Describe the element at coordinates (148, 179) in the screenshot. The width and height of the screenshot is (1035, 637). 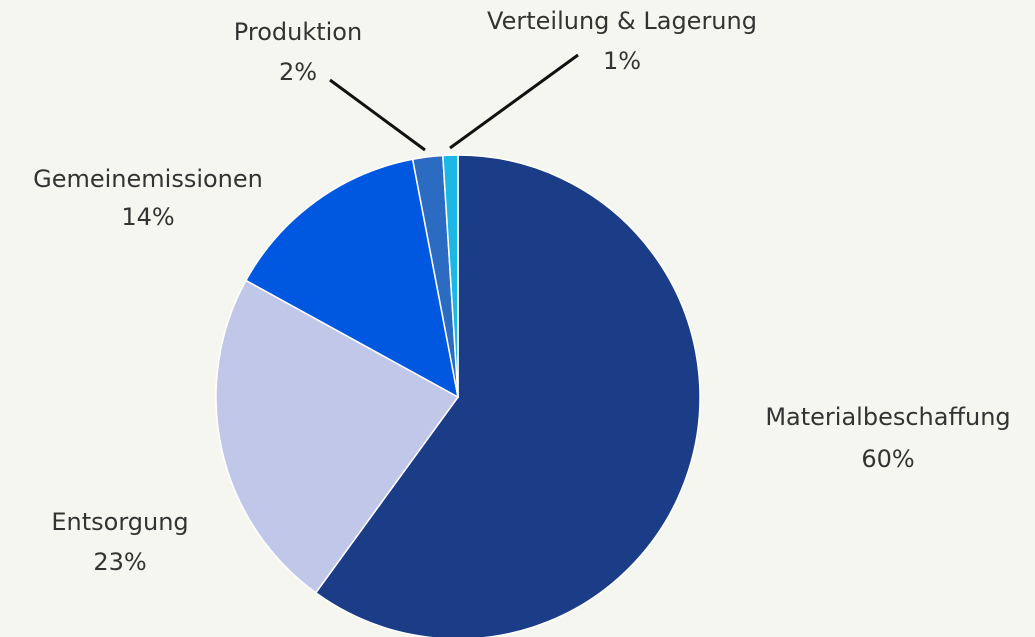
I see `slice-label: Gemeinemissionen` at that location.